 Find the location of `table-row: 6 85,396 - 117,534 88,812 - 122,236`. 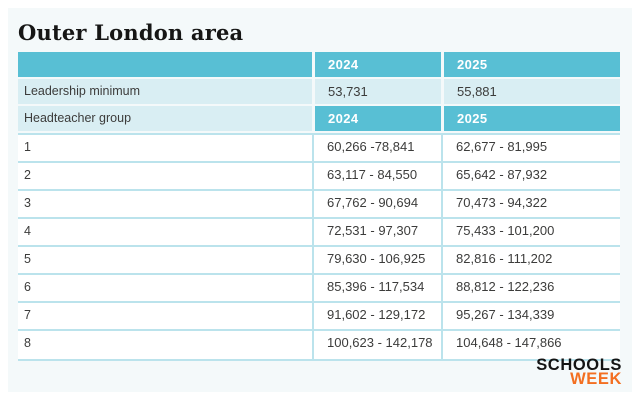

table-row: 6 85,396 - 117,534 88,812 - 122,236 is located at coordinates (319, 287).